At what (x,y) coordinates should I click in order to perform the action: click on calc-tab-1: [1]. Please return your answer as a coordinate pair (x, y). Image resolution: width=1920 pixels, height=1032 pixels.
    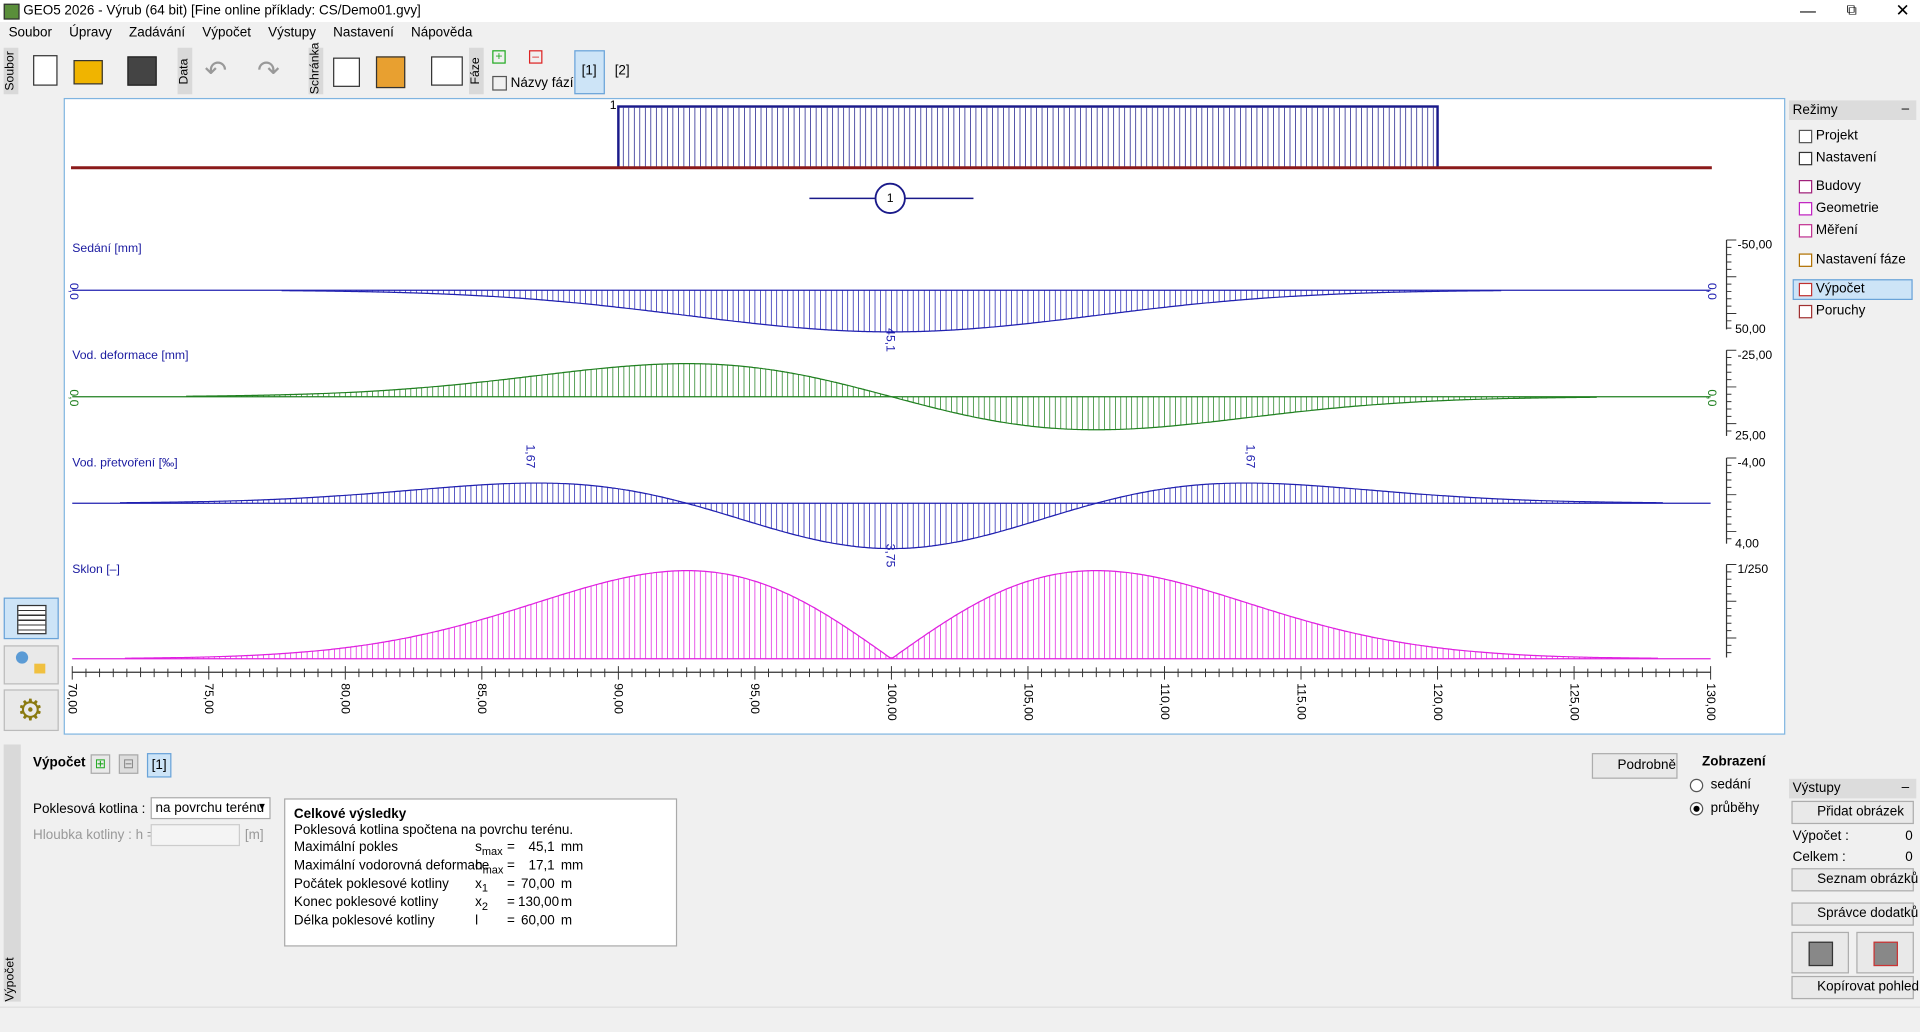
    Looking at the image, I should click on (159, 765).